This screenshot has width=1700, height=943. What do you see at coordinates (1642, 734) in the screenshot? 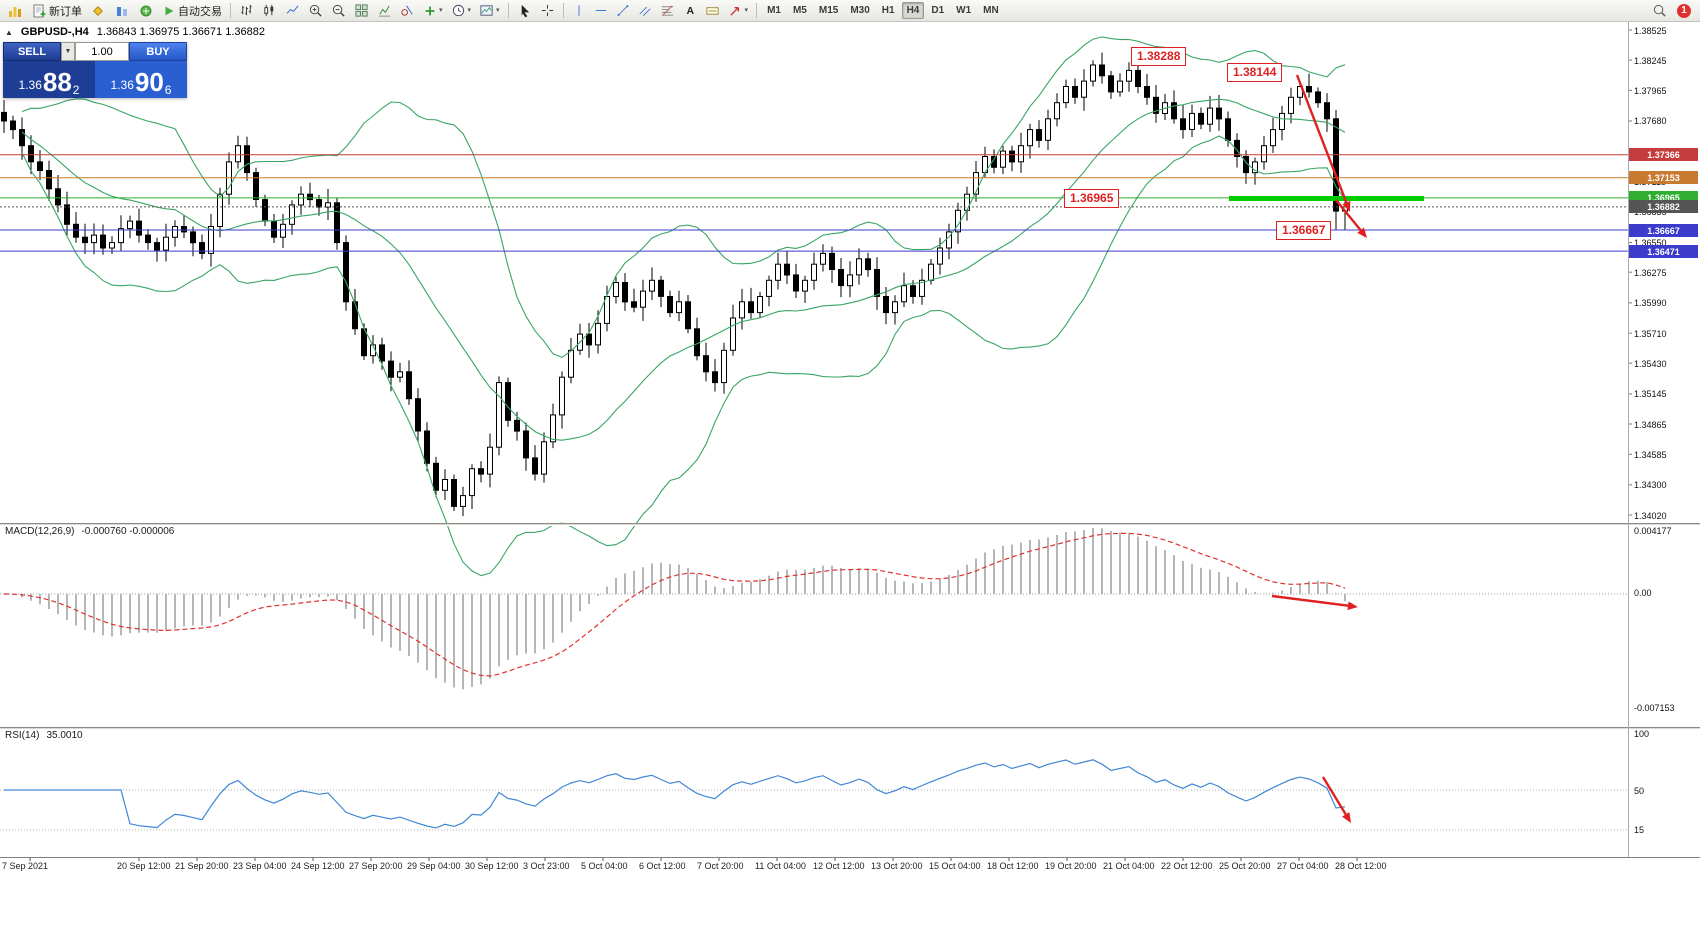
I see `rsi-scale-100: 100` at bounding box center [1642, 734].